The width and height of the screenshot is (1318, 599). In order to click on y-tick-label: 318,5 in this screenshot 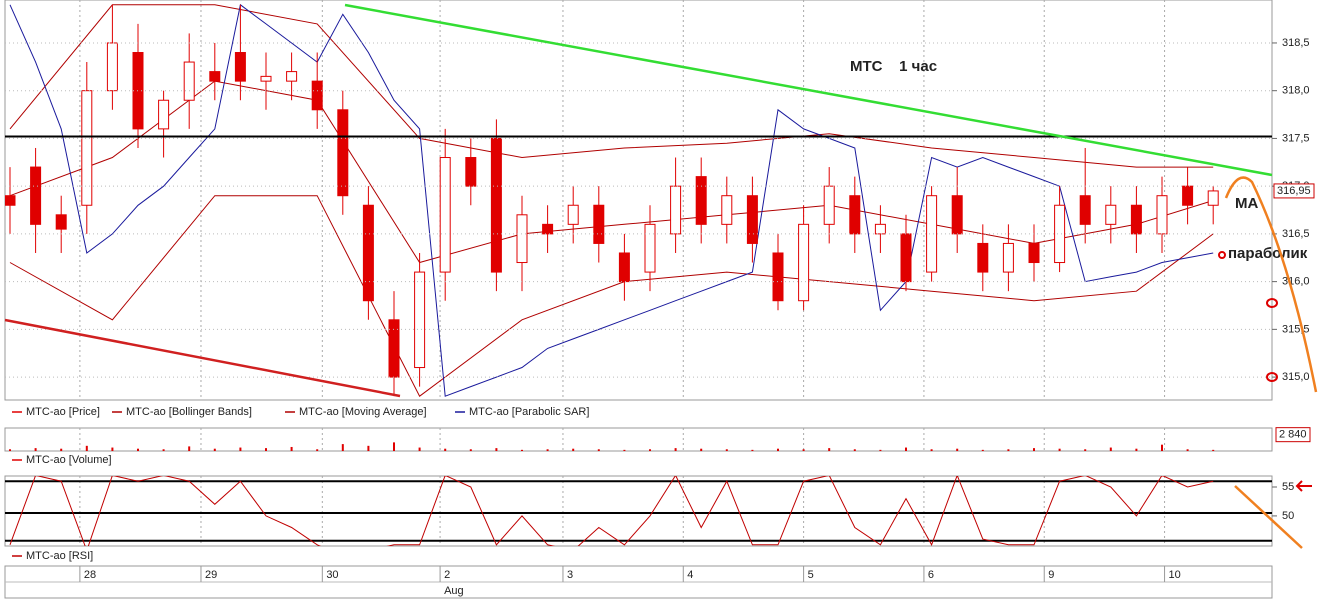, I will do `click(1296, 43)`.